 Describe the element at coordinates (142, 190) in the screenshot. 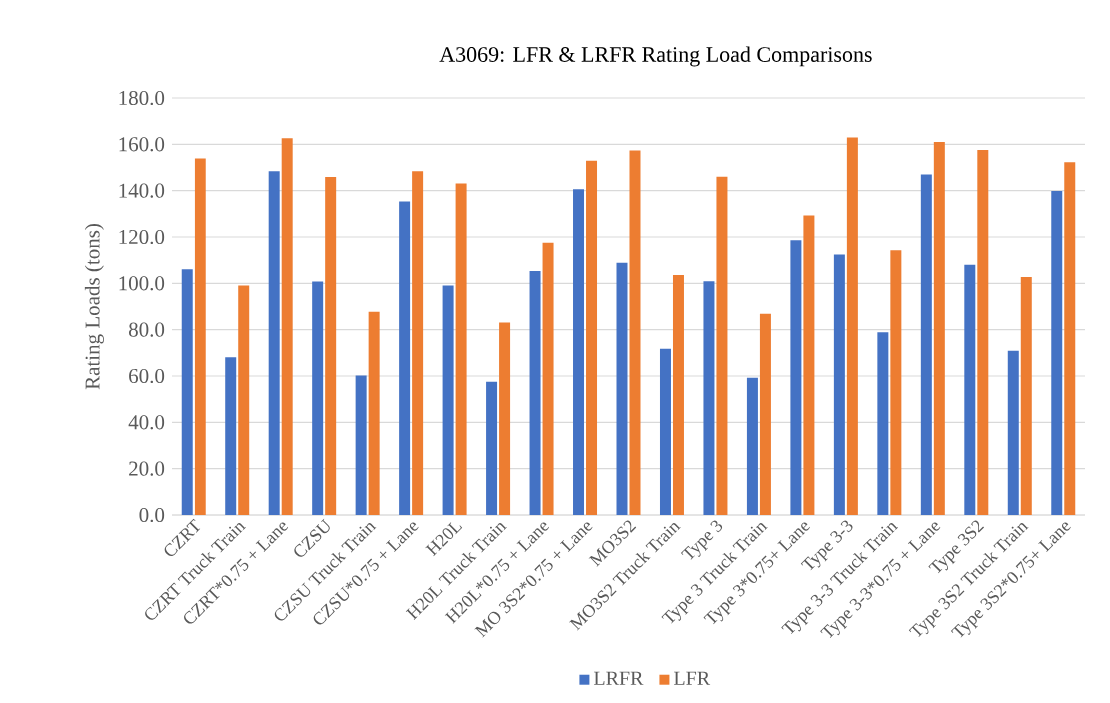

I see `y-tick-label: 140.0` at that location.